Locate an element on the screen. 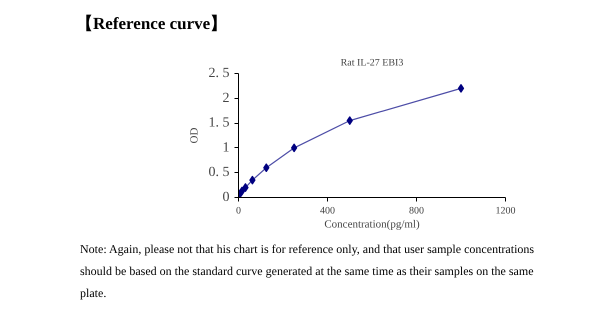 The image size is (600, 336). chart-subtitle: Rat IL-27 EBI3 is located at coordinates (372, 63).